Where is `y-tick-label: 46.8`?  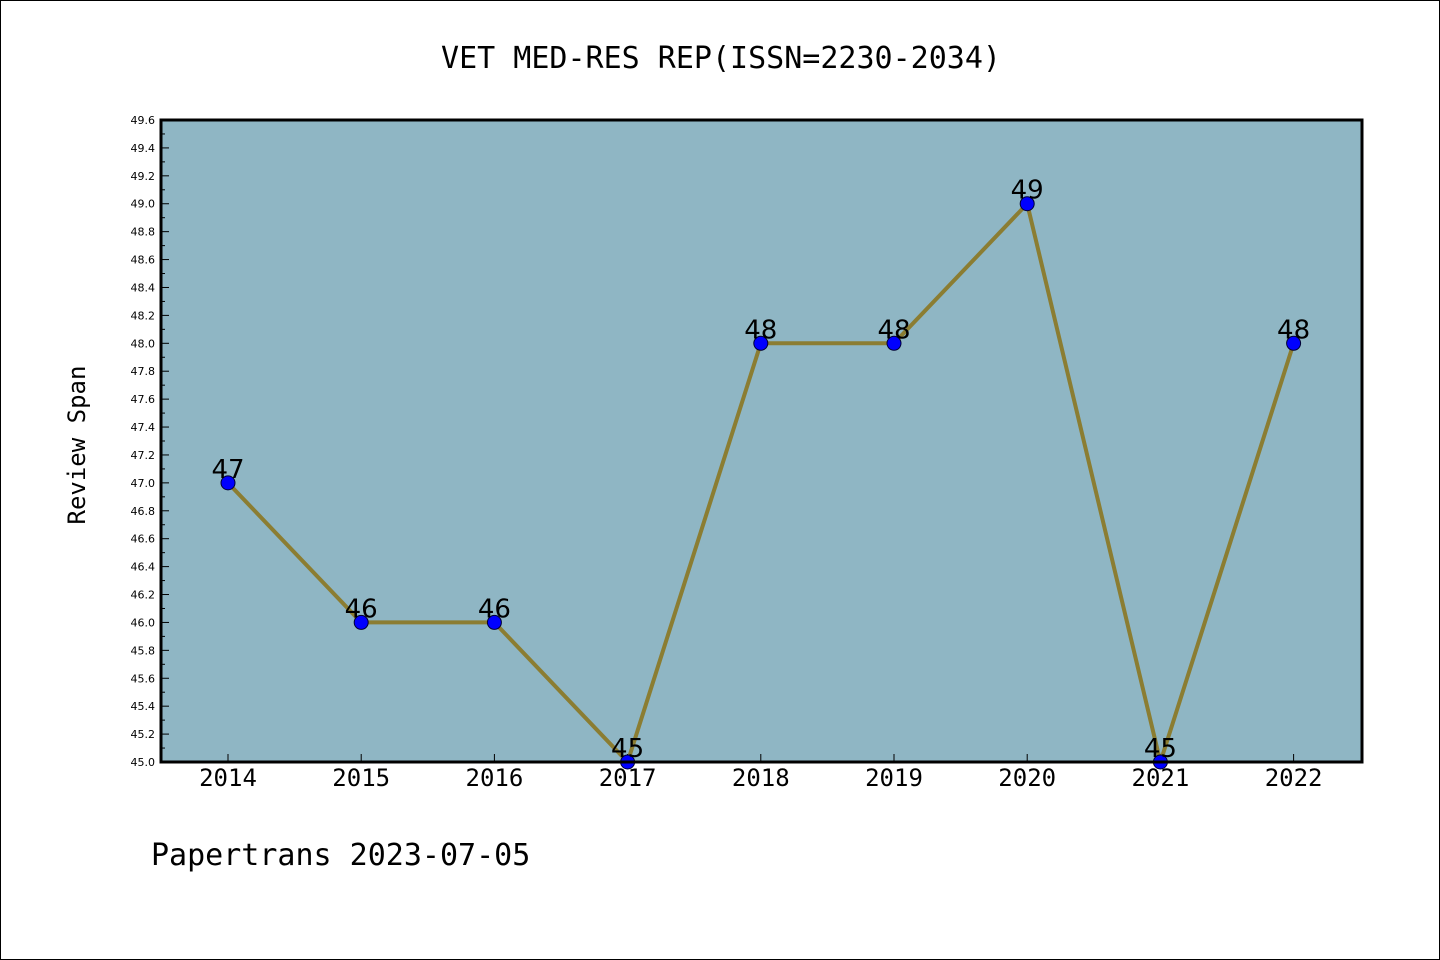 y-tick-label: 46.8 is located at coordinates (143, 511).